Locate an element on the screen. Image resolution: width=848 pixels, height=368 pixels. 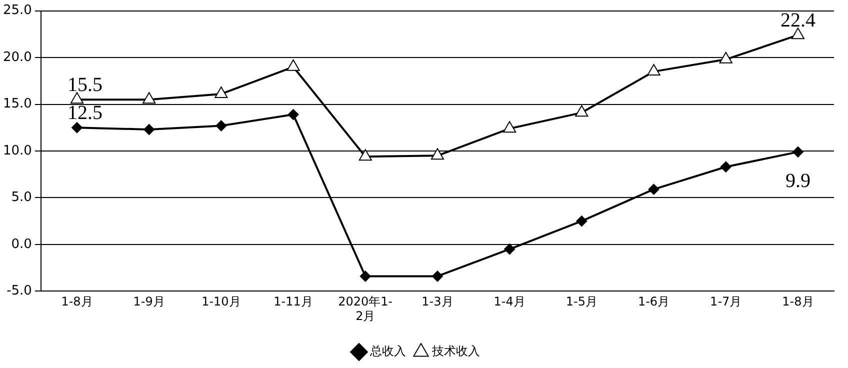
x-tick-label: 1-3月 is located at coordinates (438, 301).